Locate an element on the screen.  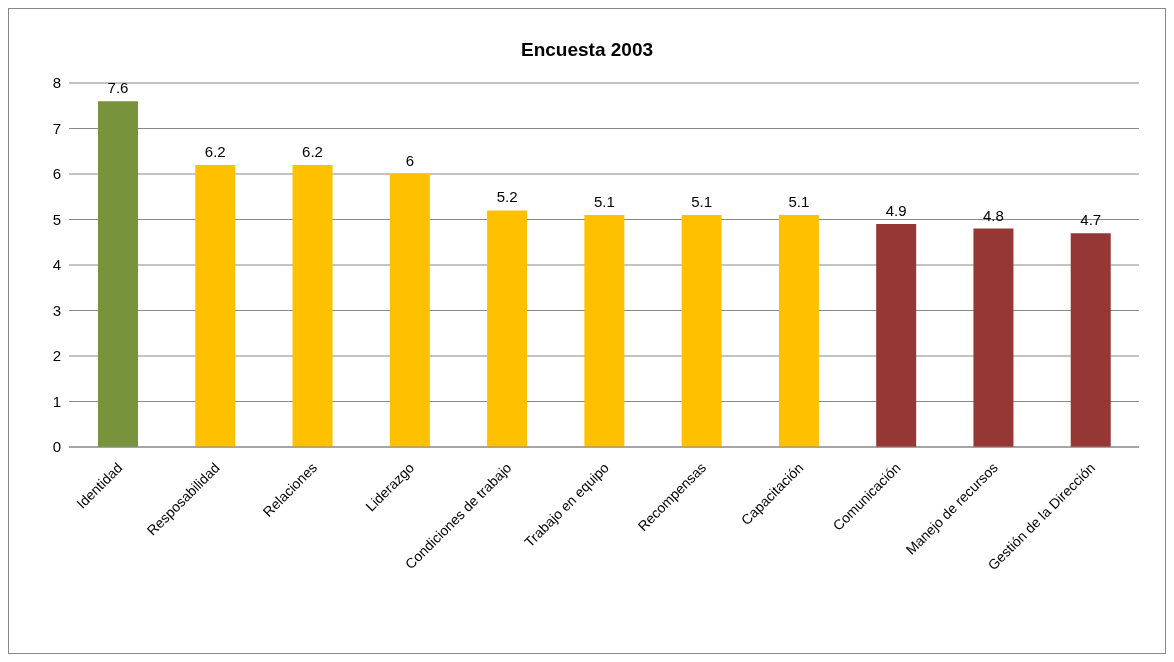
data-label: 7.6 is located at coordinates (118, 88).